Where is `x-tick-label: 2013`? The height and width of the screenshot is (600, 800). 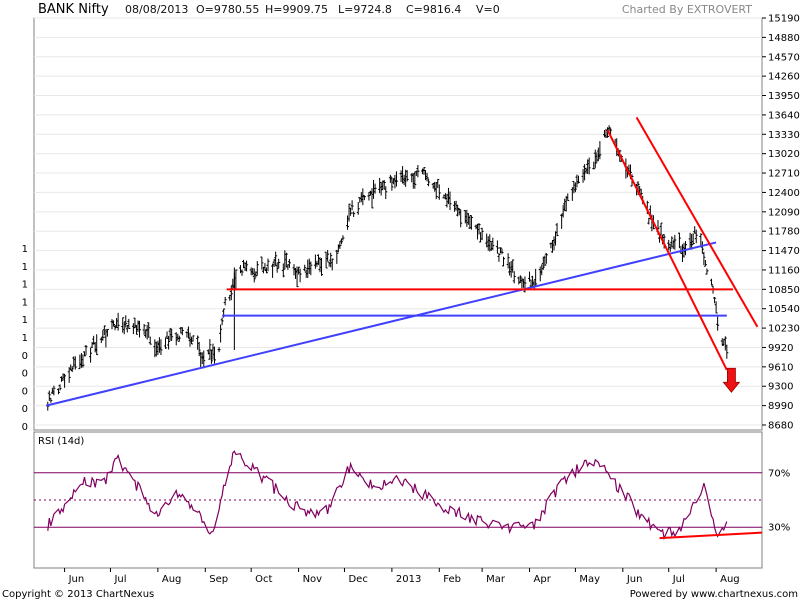
x-tick-label: 2013 is located at coordinates (408, 579).